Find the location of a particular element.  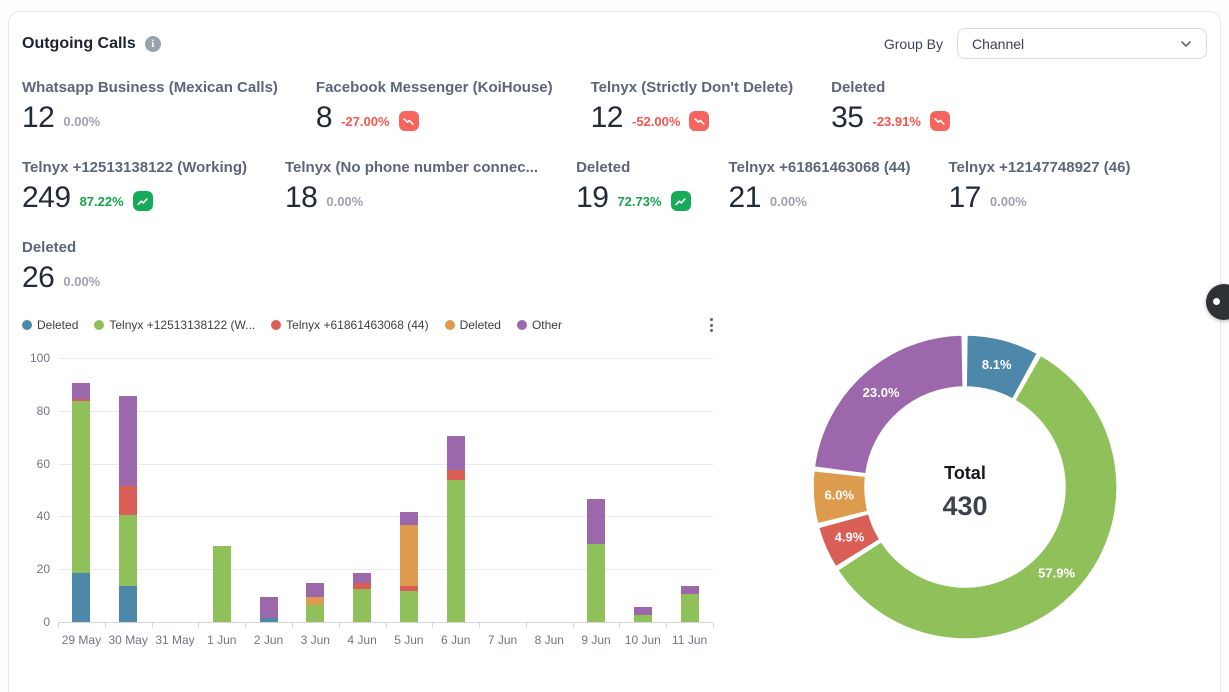

info-icon: i is located at coordinates (152, 43).